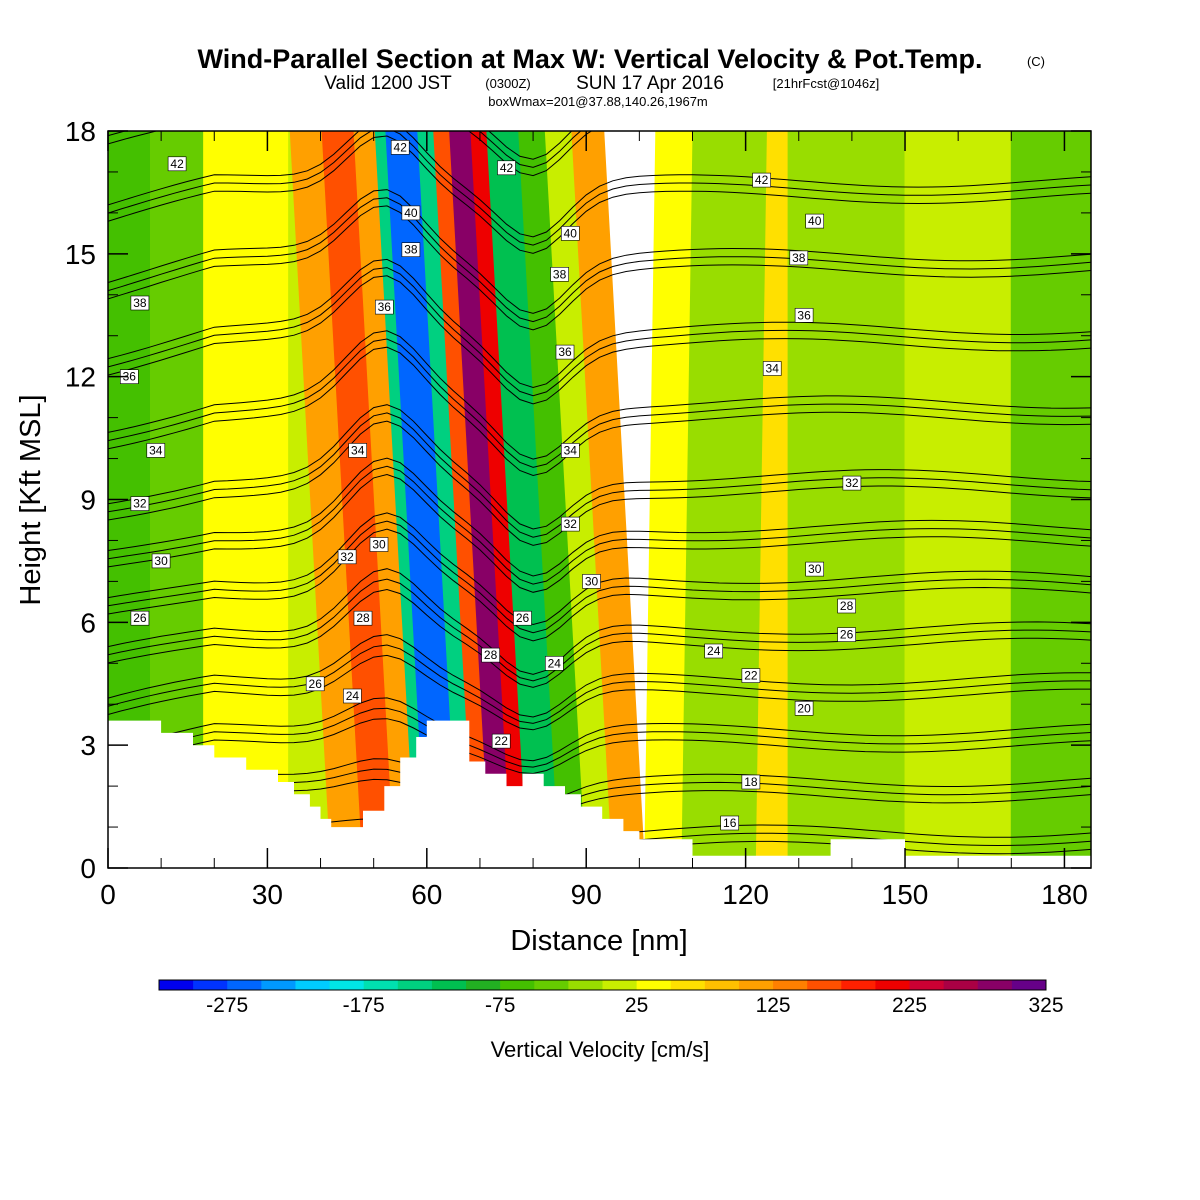  I want to click on contour-label-20: 20, so click(804, 708).